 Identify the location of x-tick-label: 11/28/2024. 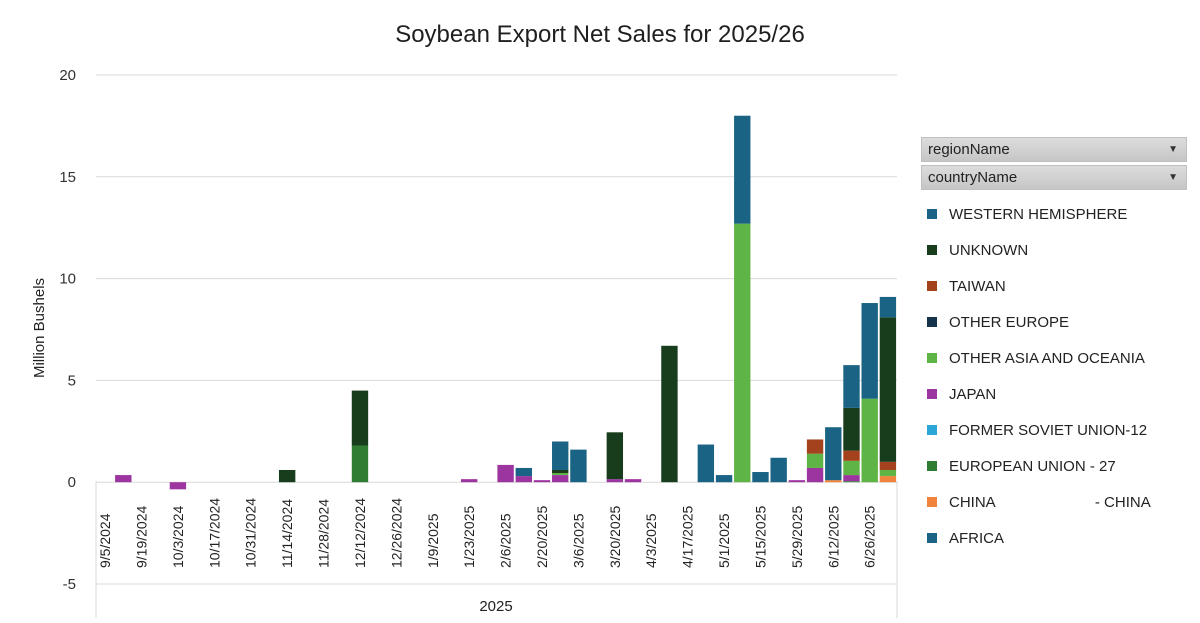
(324, 533).